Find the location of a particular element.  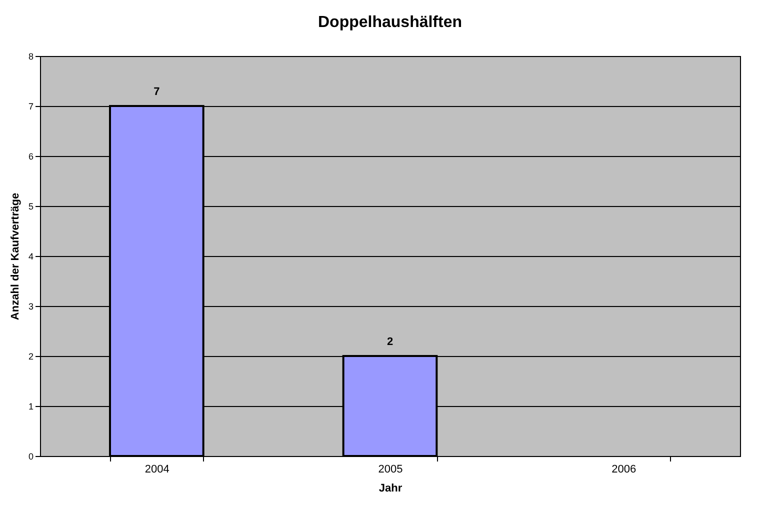

chart-title: Doppelhaushälften is located at coordinates (390, 22).